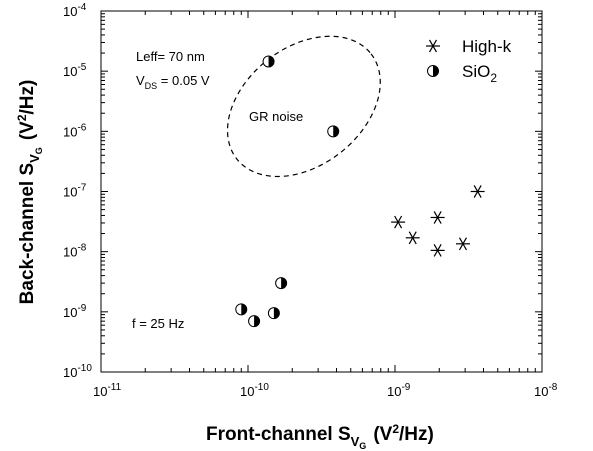 The width and height of the screenshot is (593, 451). I want to click on y-tick-label: 10⁻⁷, so click(75, 191).